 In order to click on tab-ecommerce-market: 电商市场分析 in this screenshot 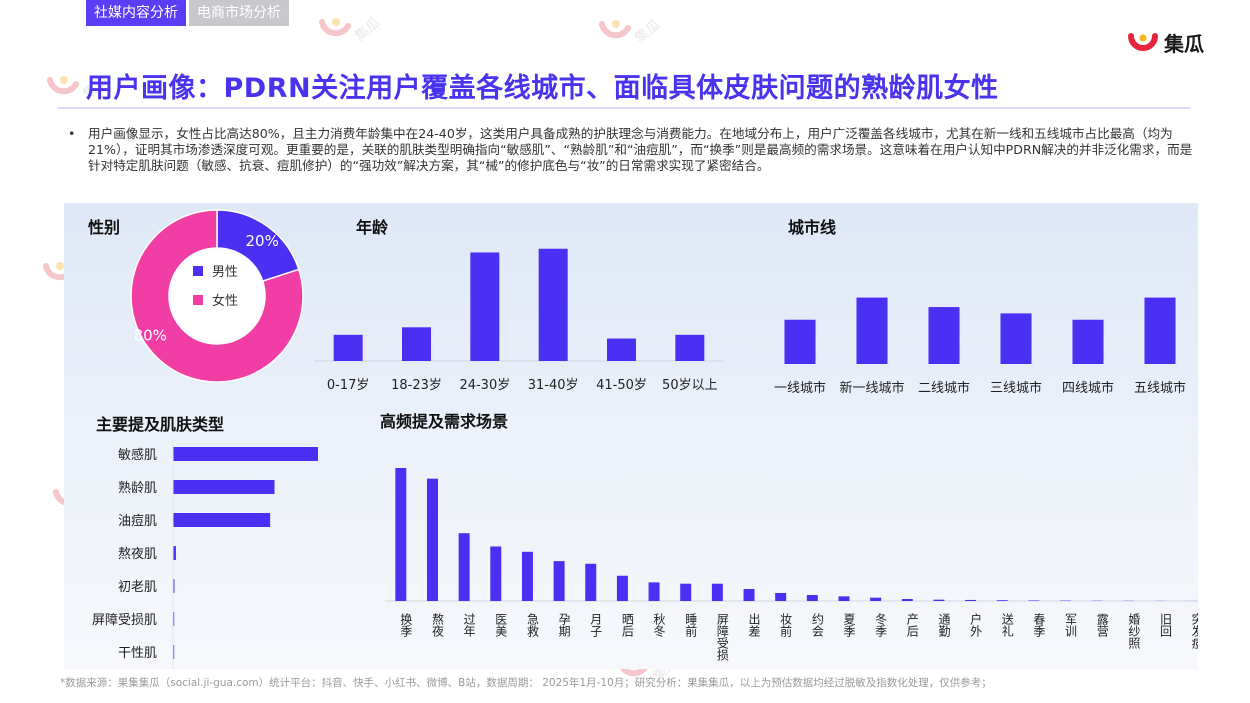, I will do `click(239, 13)`.